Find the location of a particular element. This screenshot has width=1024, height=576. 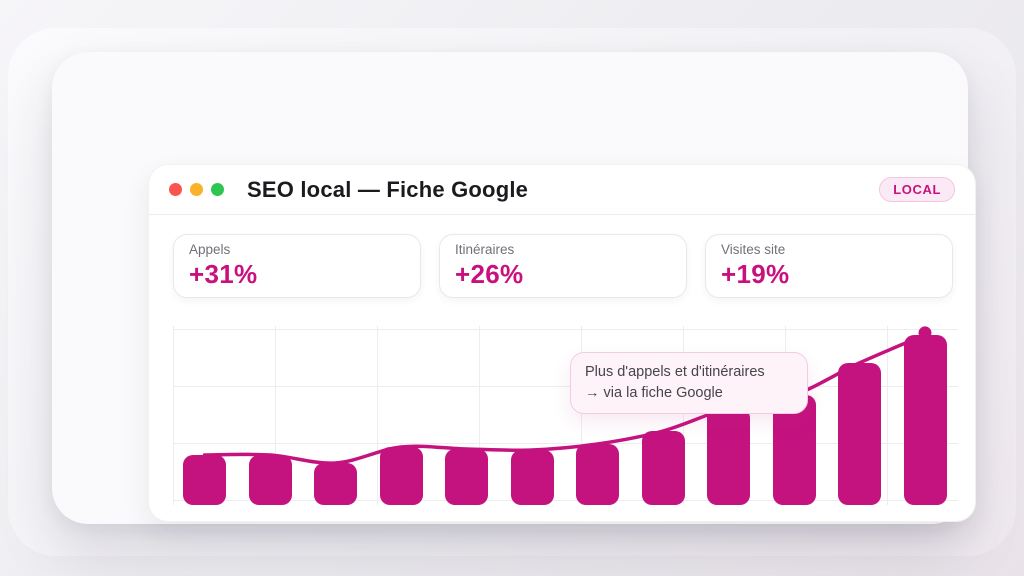

kpi-card-site-visits: Visites site +19% is located at coordinates (829, 266).